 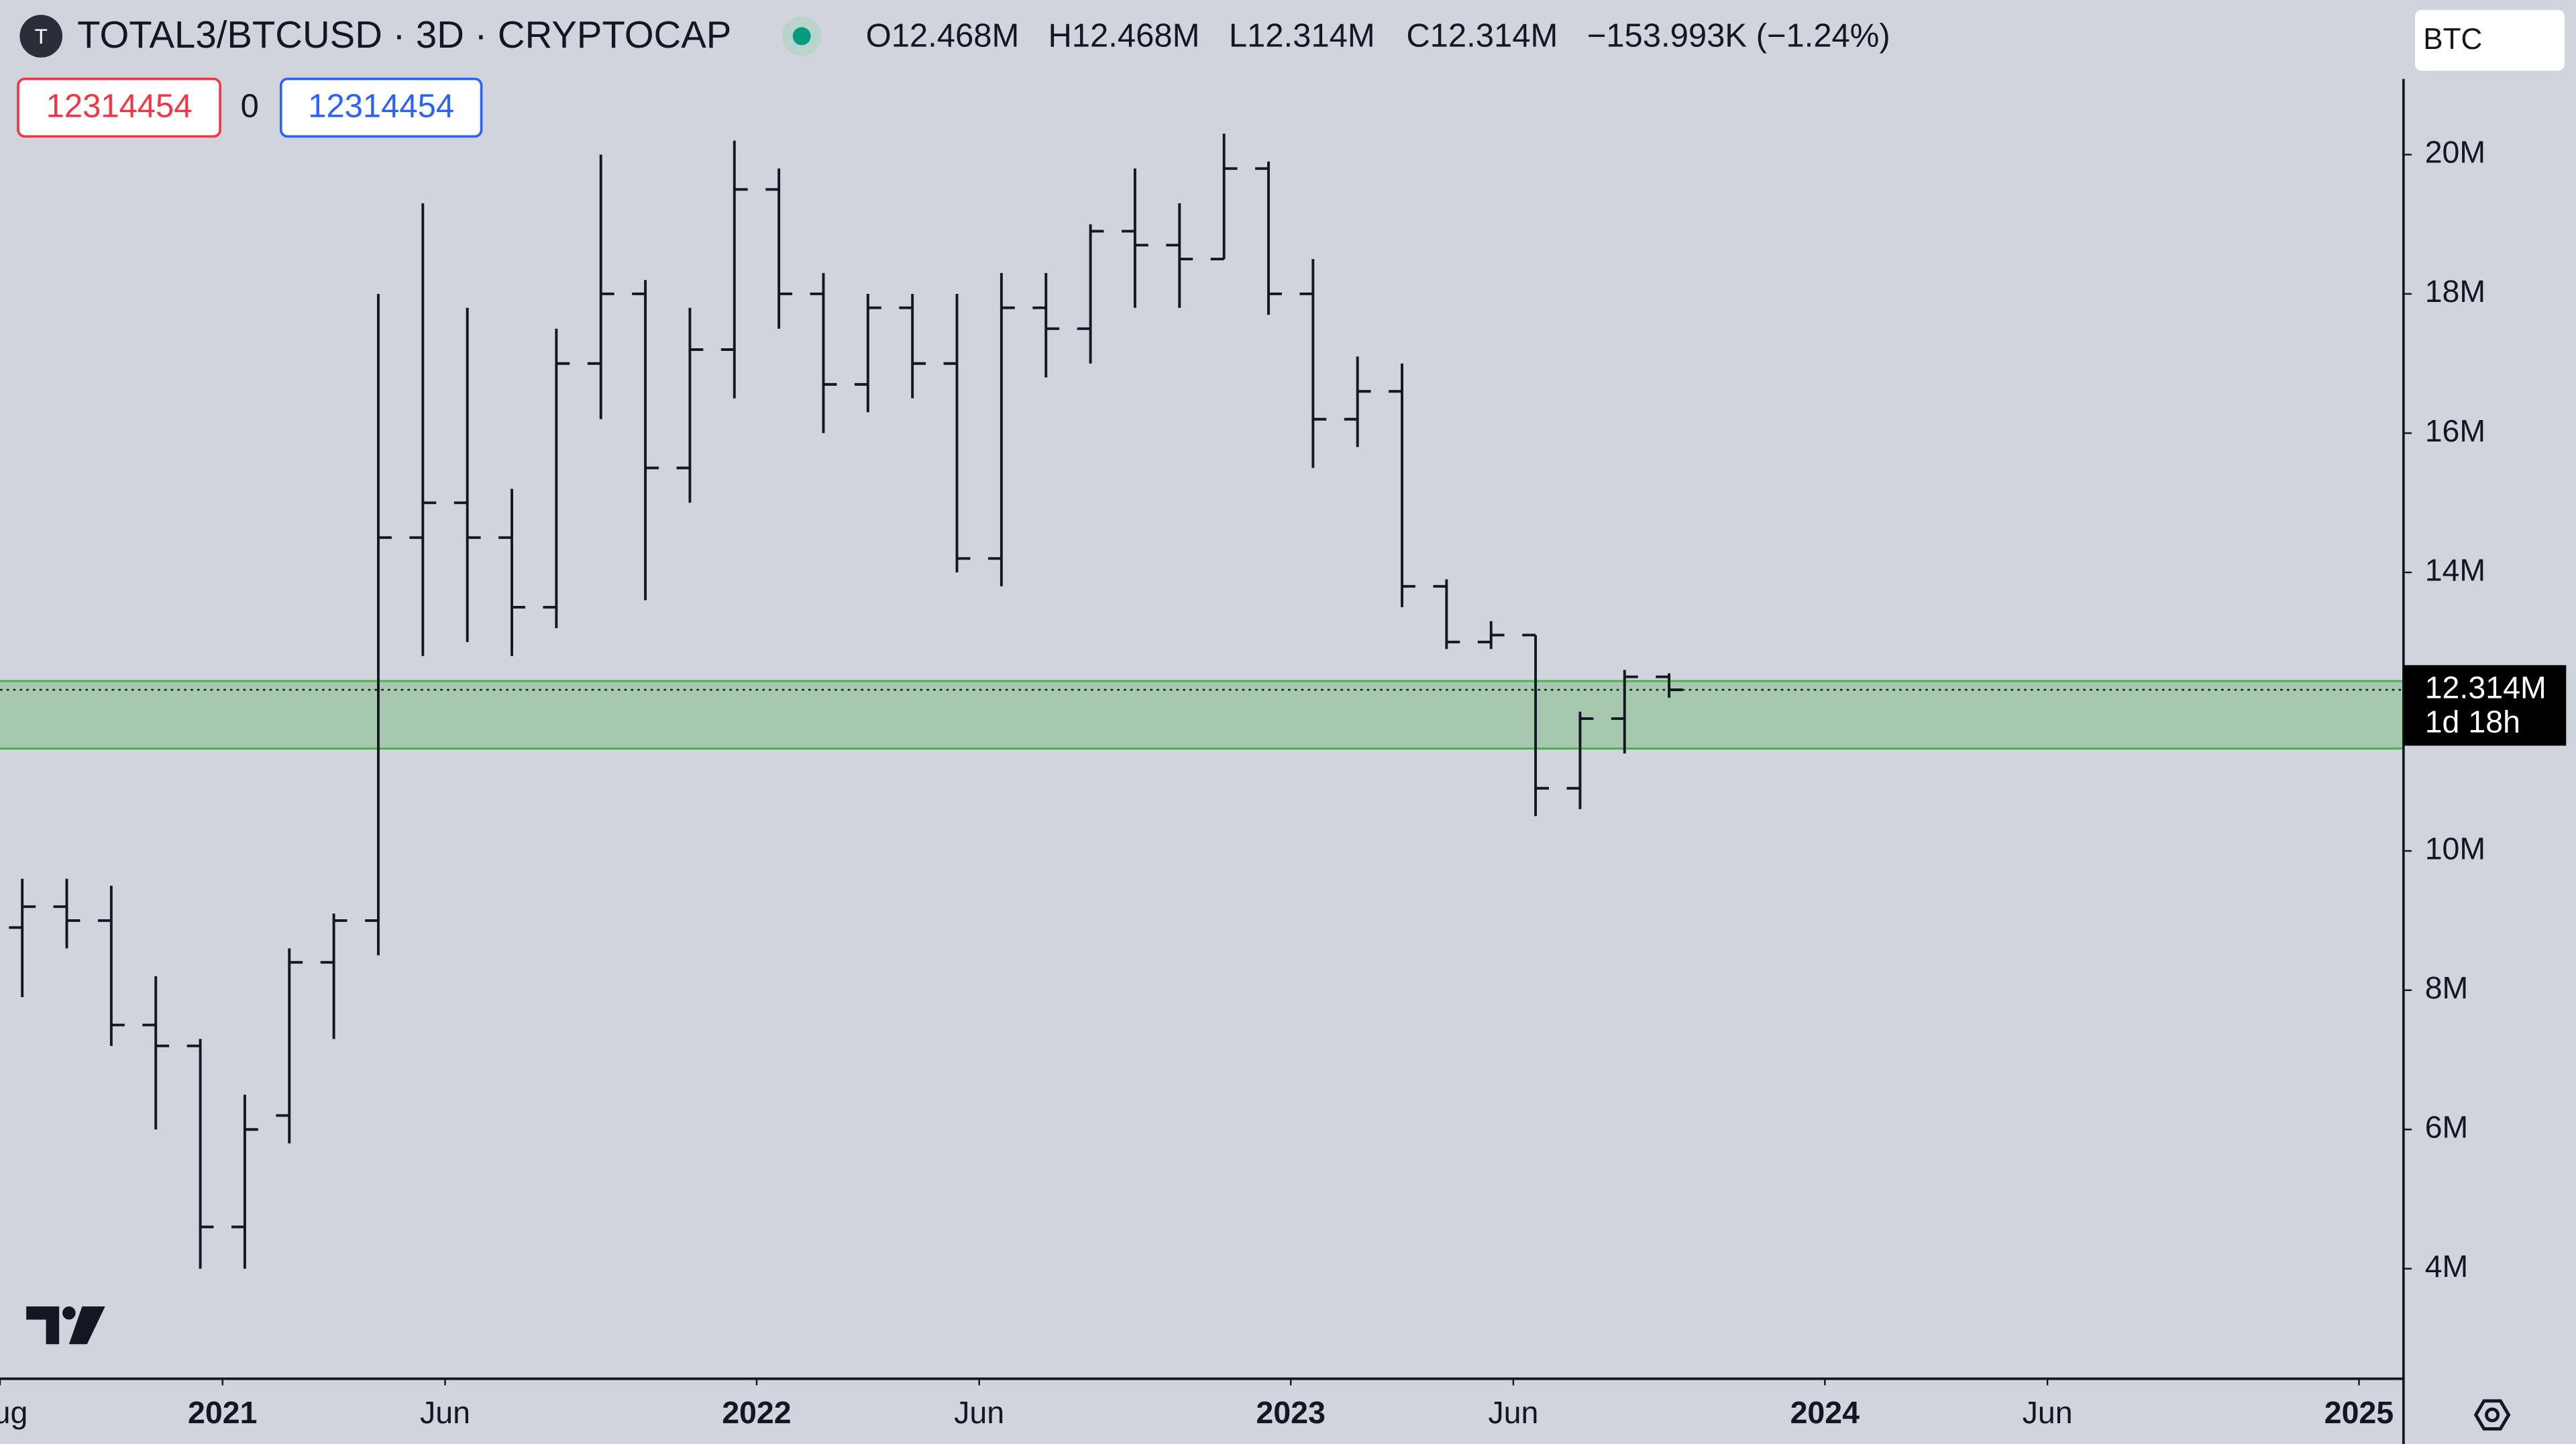 What do you see at coordinates (1825, 1412) in the screenshot?
I see `x-tick-label: 2024` at bounding box center [1825, 1412].